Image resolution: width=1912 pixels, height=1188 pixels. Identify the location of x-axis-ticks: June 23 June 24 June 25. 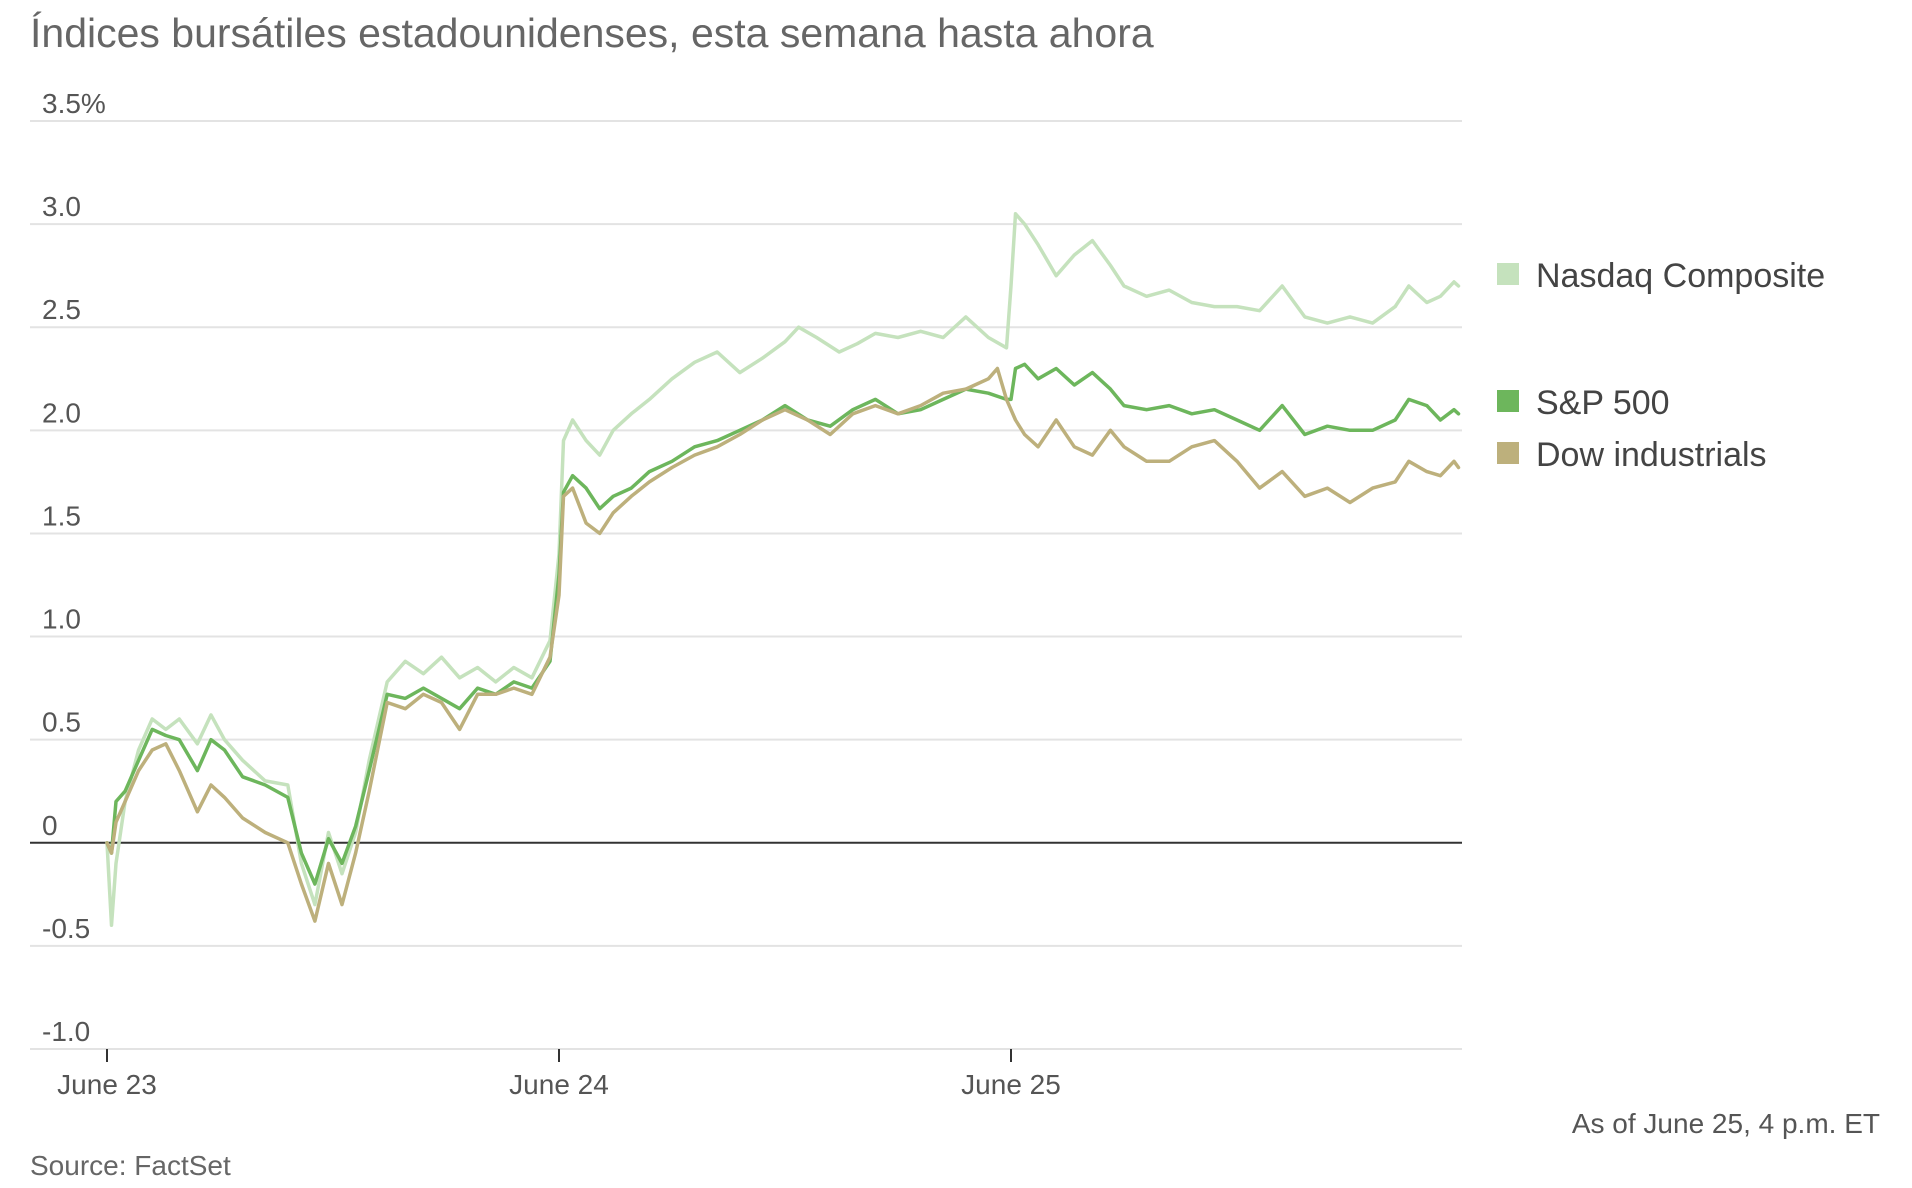
(559, 1074).